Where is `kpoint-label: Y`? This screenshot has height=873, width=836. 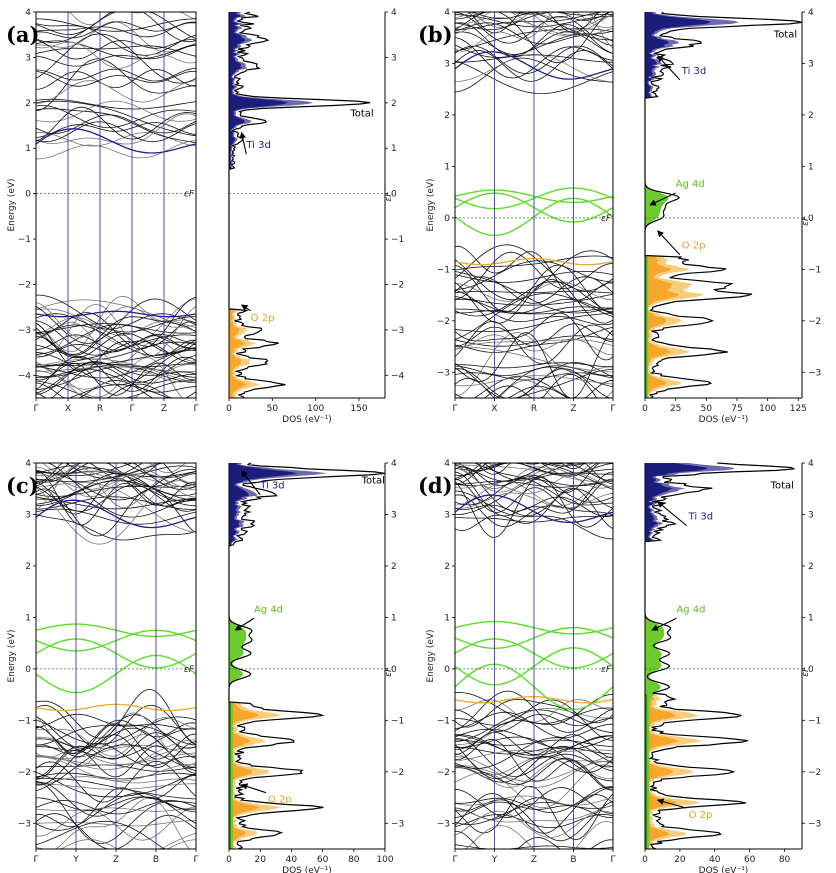
kpoint-label: Y is located at coordinates (494, 860).